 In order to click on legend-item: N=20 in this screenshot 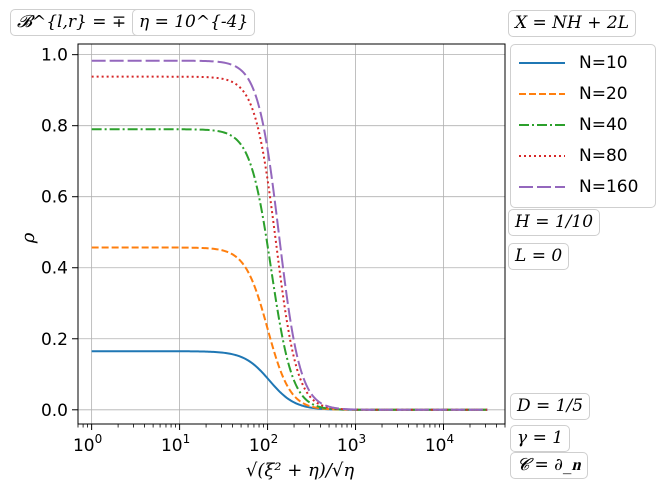, I will do `click(573, 94)`.